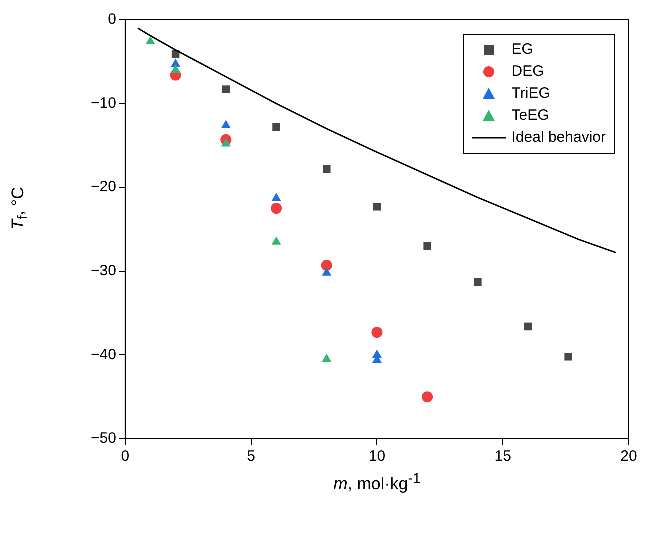  What do you see at coordinates (103, 187) in the screenshot?
I see `y-tick-label: −20` at bounding box center [103, 187].